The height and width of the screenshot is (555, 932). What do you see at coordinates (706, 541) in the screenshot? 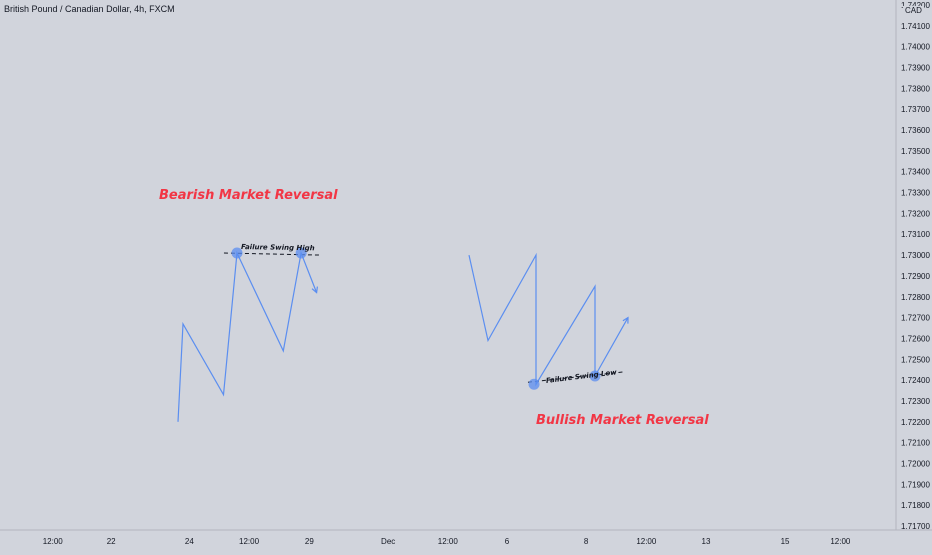
I see `time-tick-label: 13` at bounding box center [706, 541].